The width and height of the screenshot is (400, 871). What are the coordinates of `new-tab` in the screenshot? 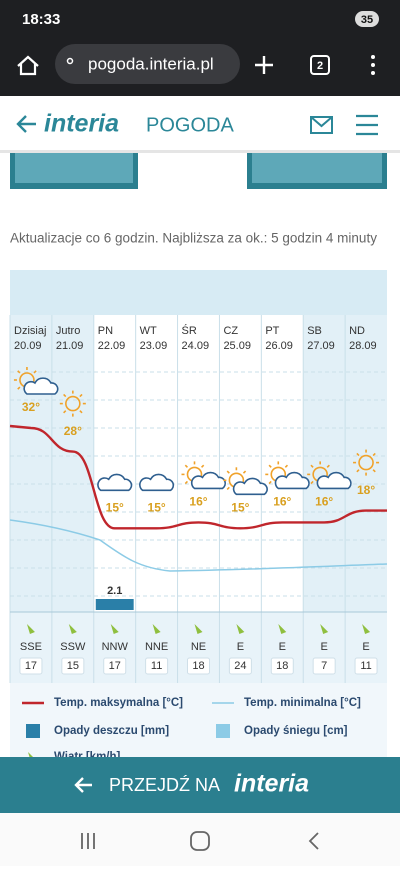 It's located at (264, 65).